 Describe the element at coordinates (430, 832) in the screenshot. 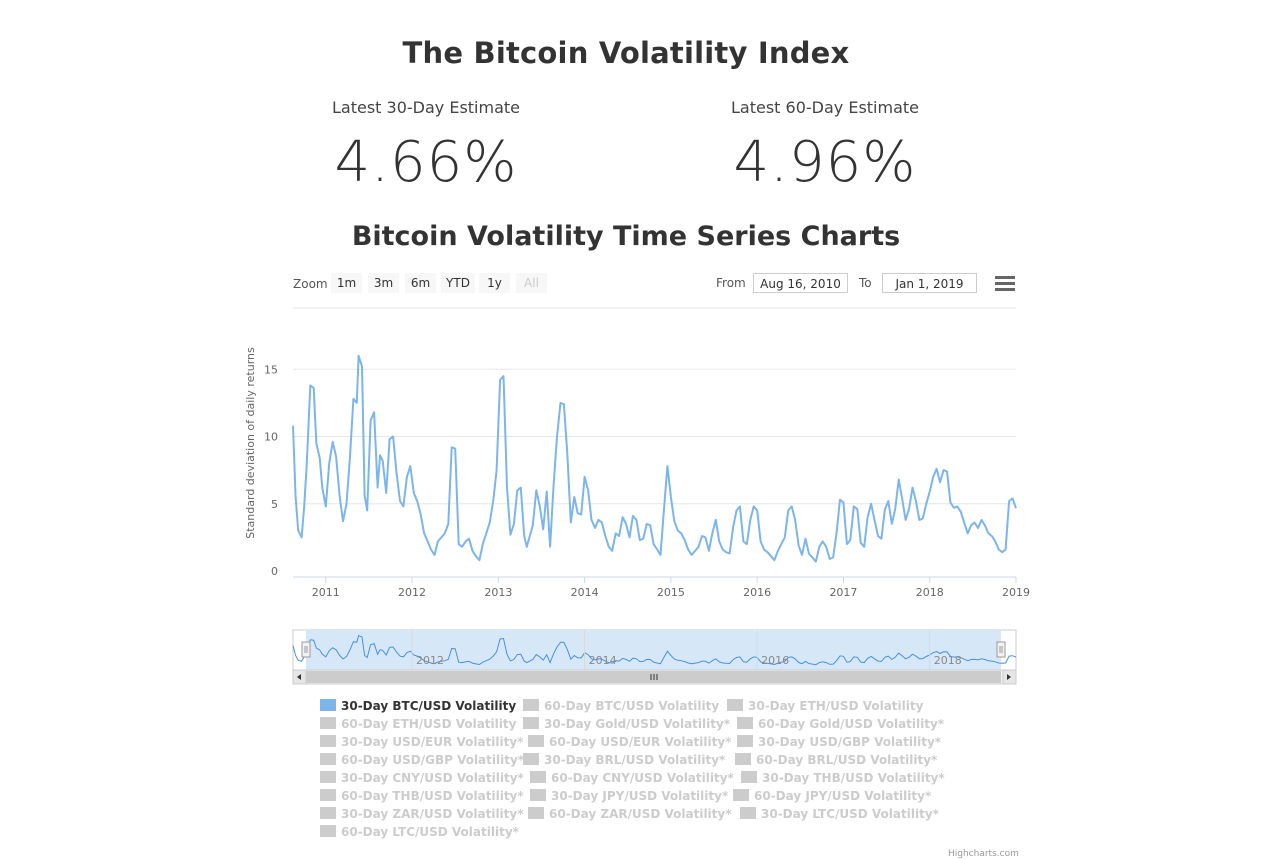

I see `legend-label: 60-Day LTC/USD Volatility*` at that location.